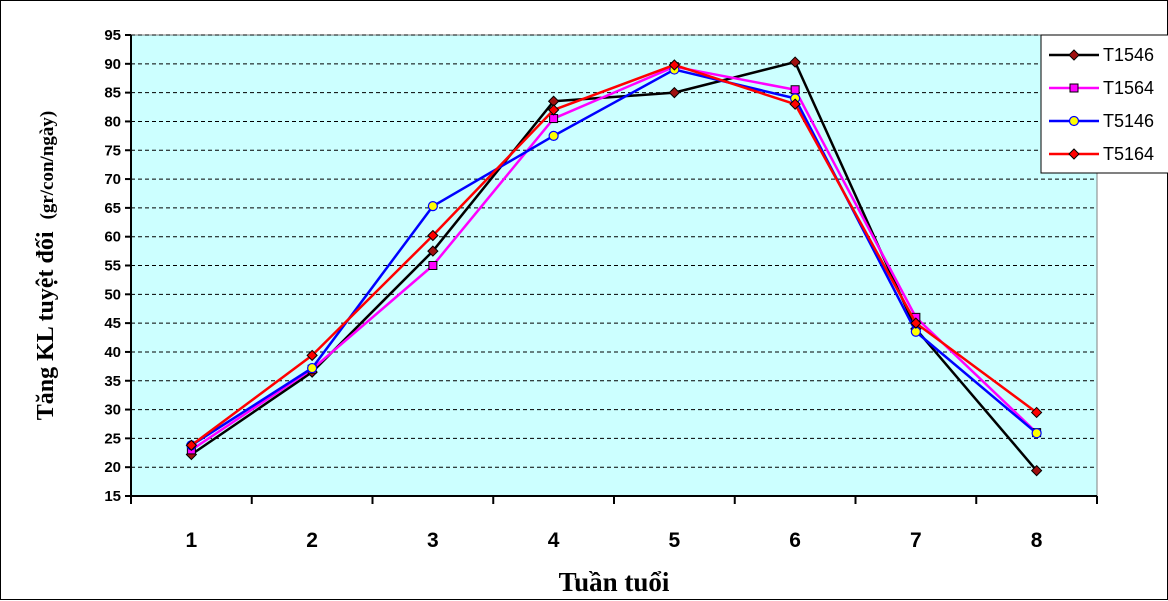 This screenshot has height=601, width=1168. Describe the element at coordinates (795, 540) in the screenshot. I see `x-tick-label: 6` at that location.